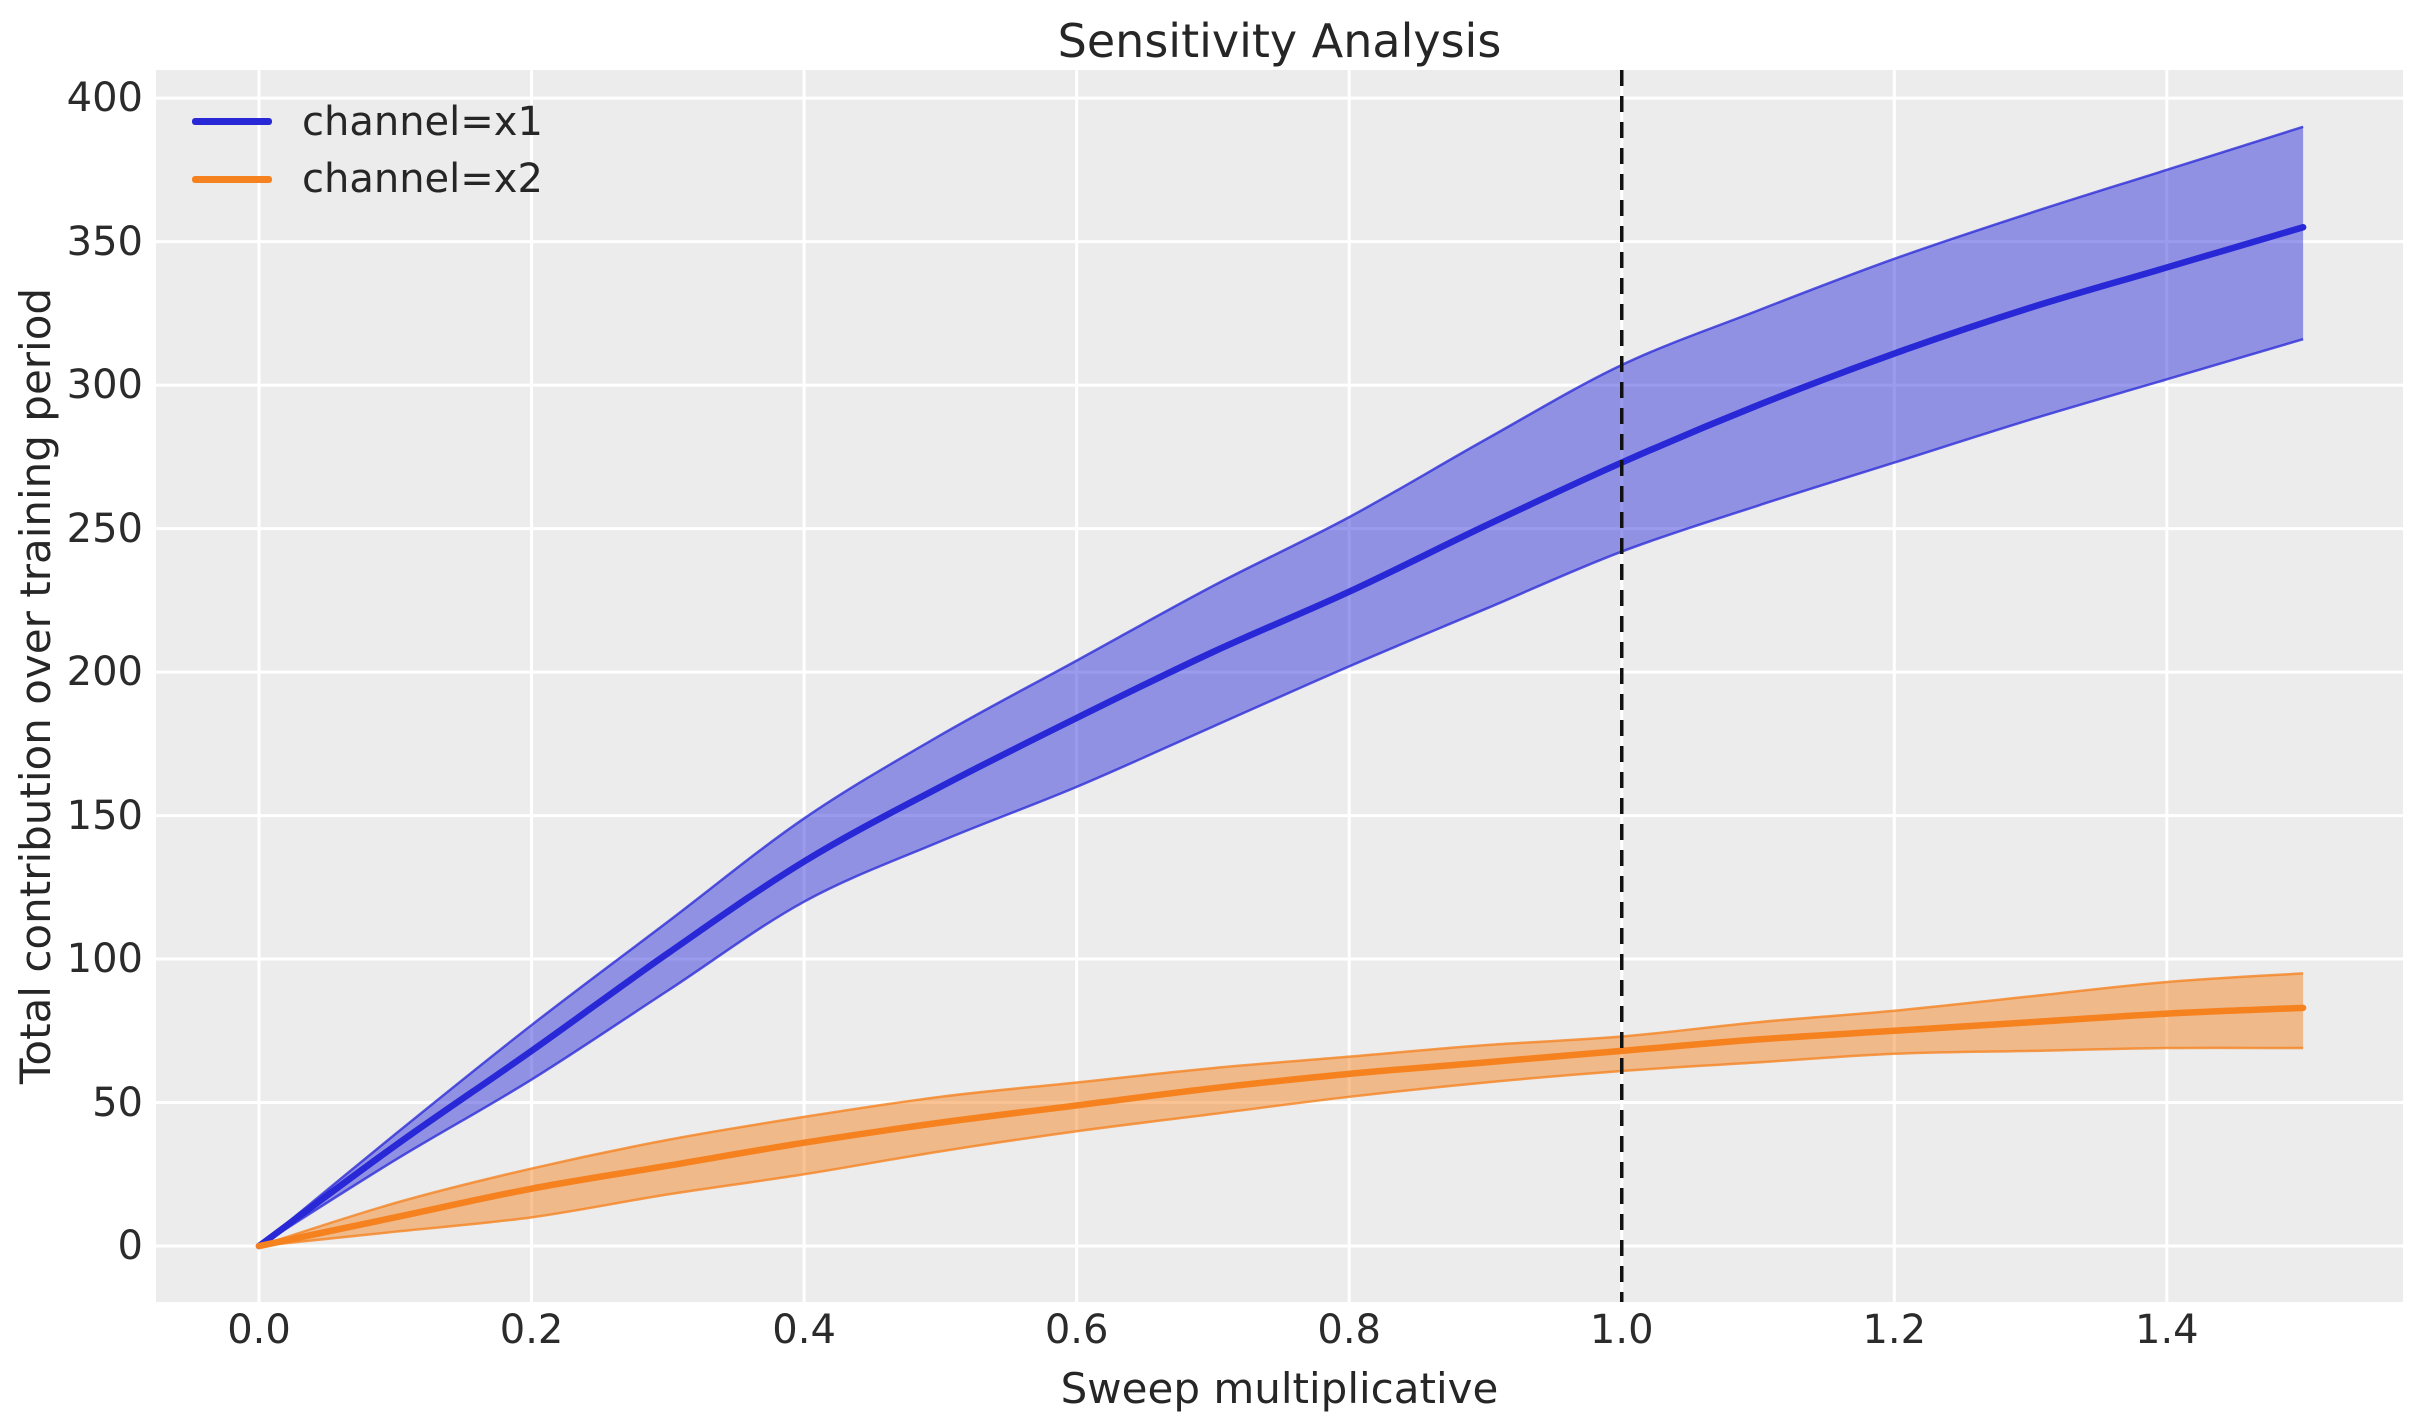 The image size is (2423, 1423). I want to click on legend-label-x2: channel=x2, so click(422, 179).